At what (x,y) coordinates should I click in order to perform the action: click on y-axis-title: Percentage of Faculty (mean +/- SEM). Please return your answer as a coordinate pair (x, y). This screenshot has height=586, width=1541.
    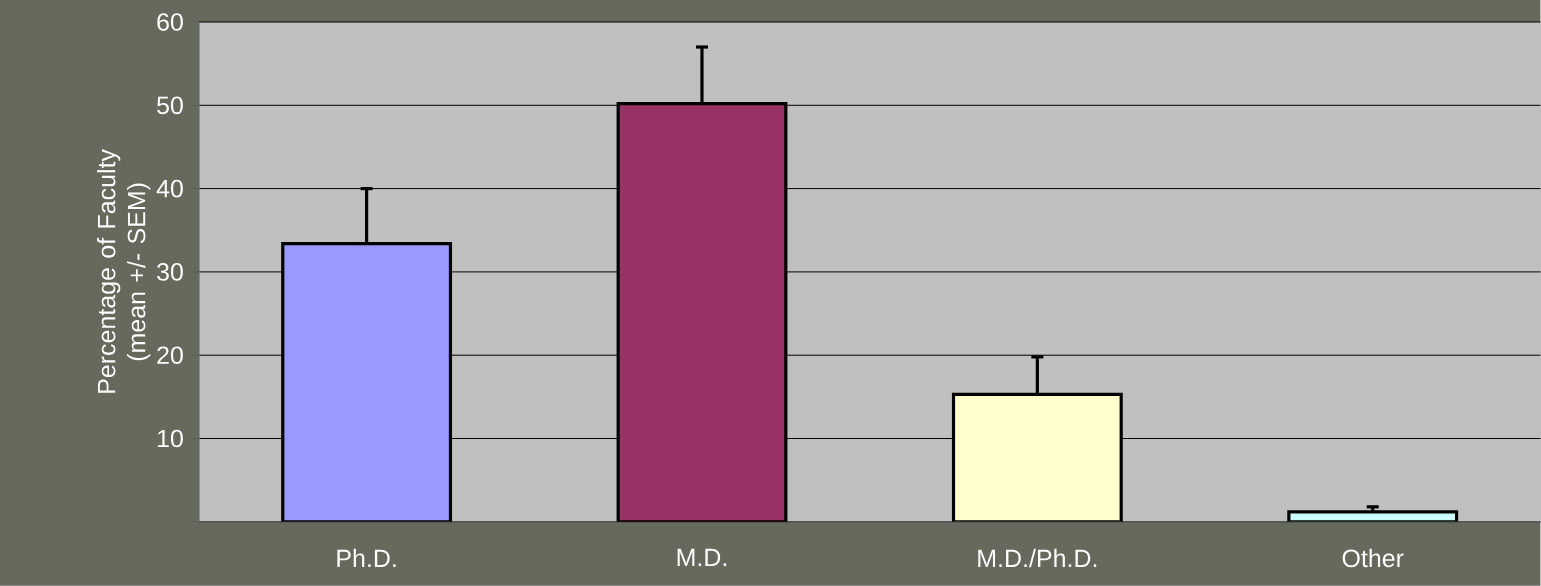
    Looking at the image, I should click on (124, 271).